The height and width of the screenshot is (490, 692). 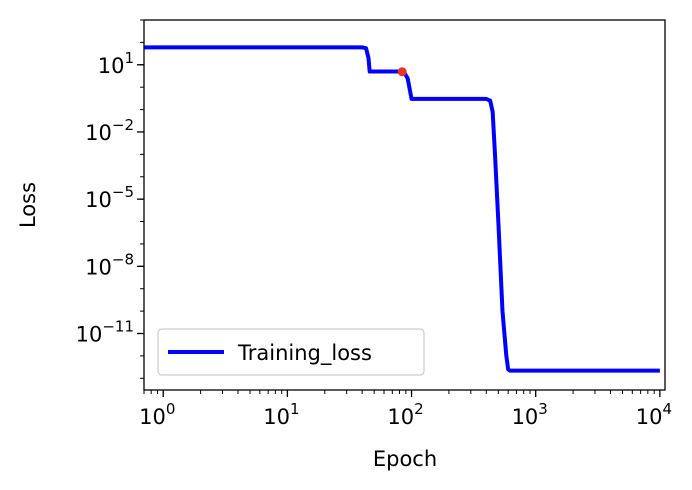 I want to click on x-axis-label: Epoch, so click(x=405, y=459).